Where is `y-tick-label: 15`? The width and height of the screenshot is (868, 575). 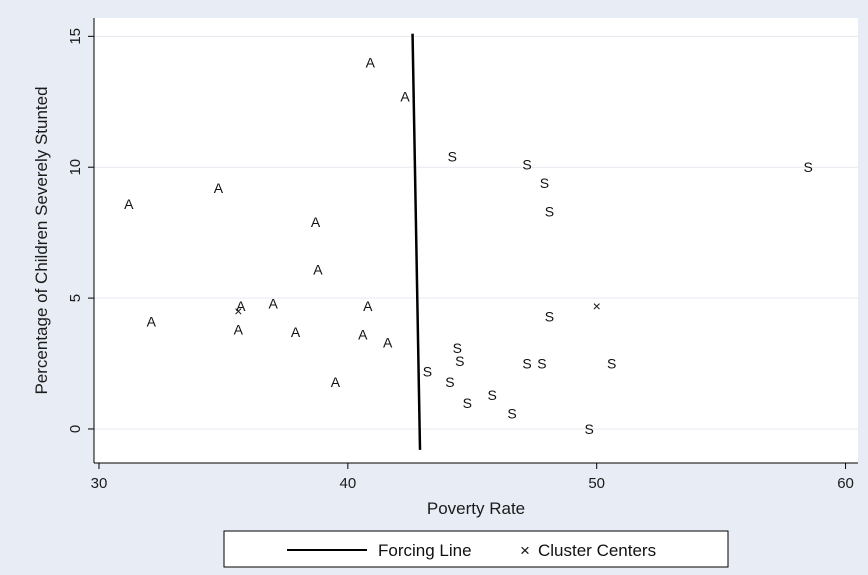 y-tick-label: 15 is located at coordinates (75, 36).